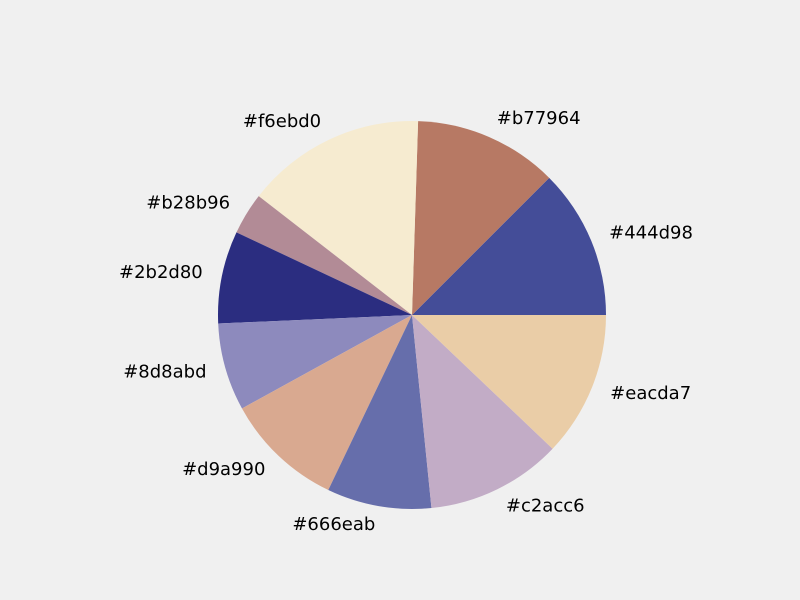 The image size is (800, 600). I want to click on pie-label-b28b96: #b28b96, so click(188, 202).